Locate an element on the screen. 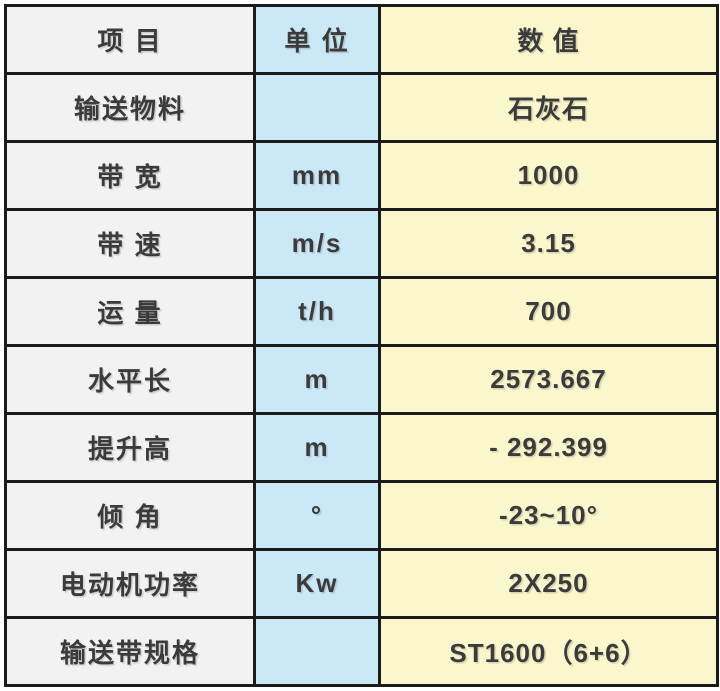 This screenshot has height=691, width=720. table-row: 倾 角 ° -23~10° is located at coordinates (361, 515).